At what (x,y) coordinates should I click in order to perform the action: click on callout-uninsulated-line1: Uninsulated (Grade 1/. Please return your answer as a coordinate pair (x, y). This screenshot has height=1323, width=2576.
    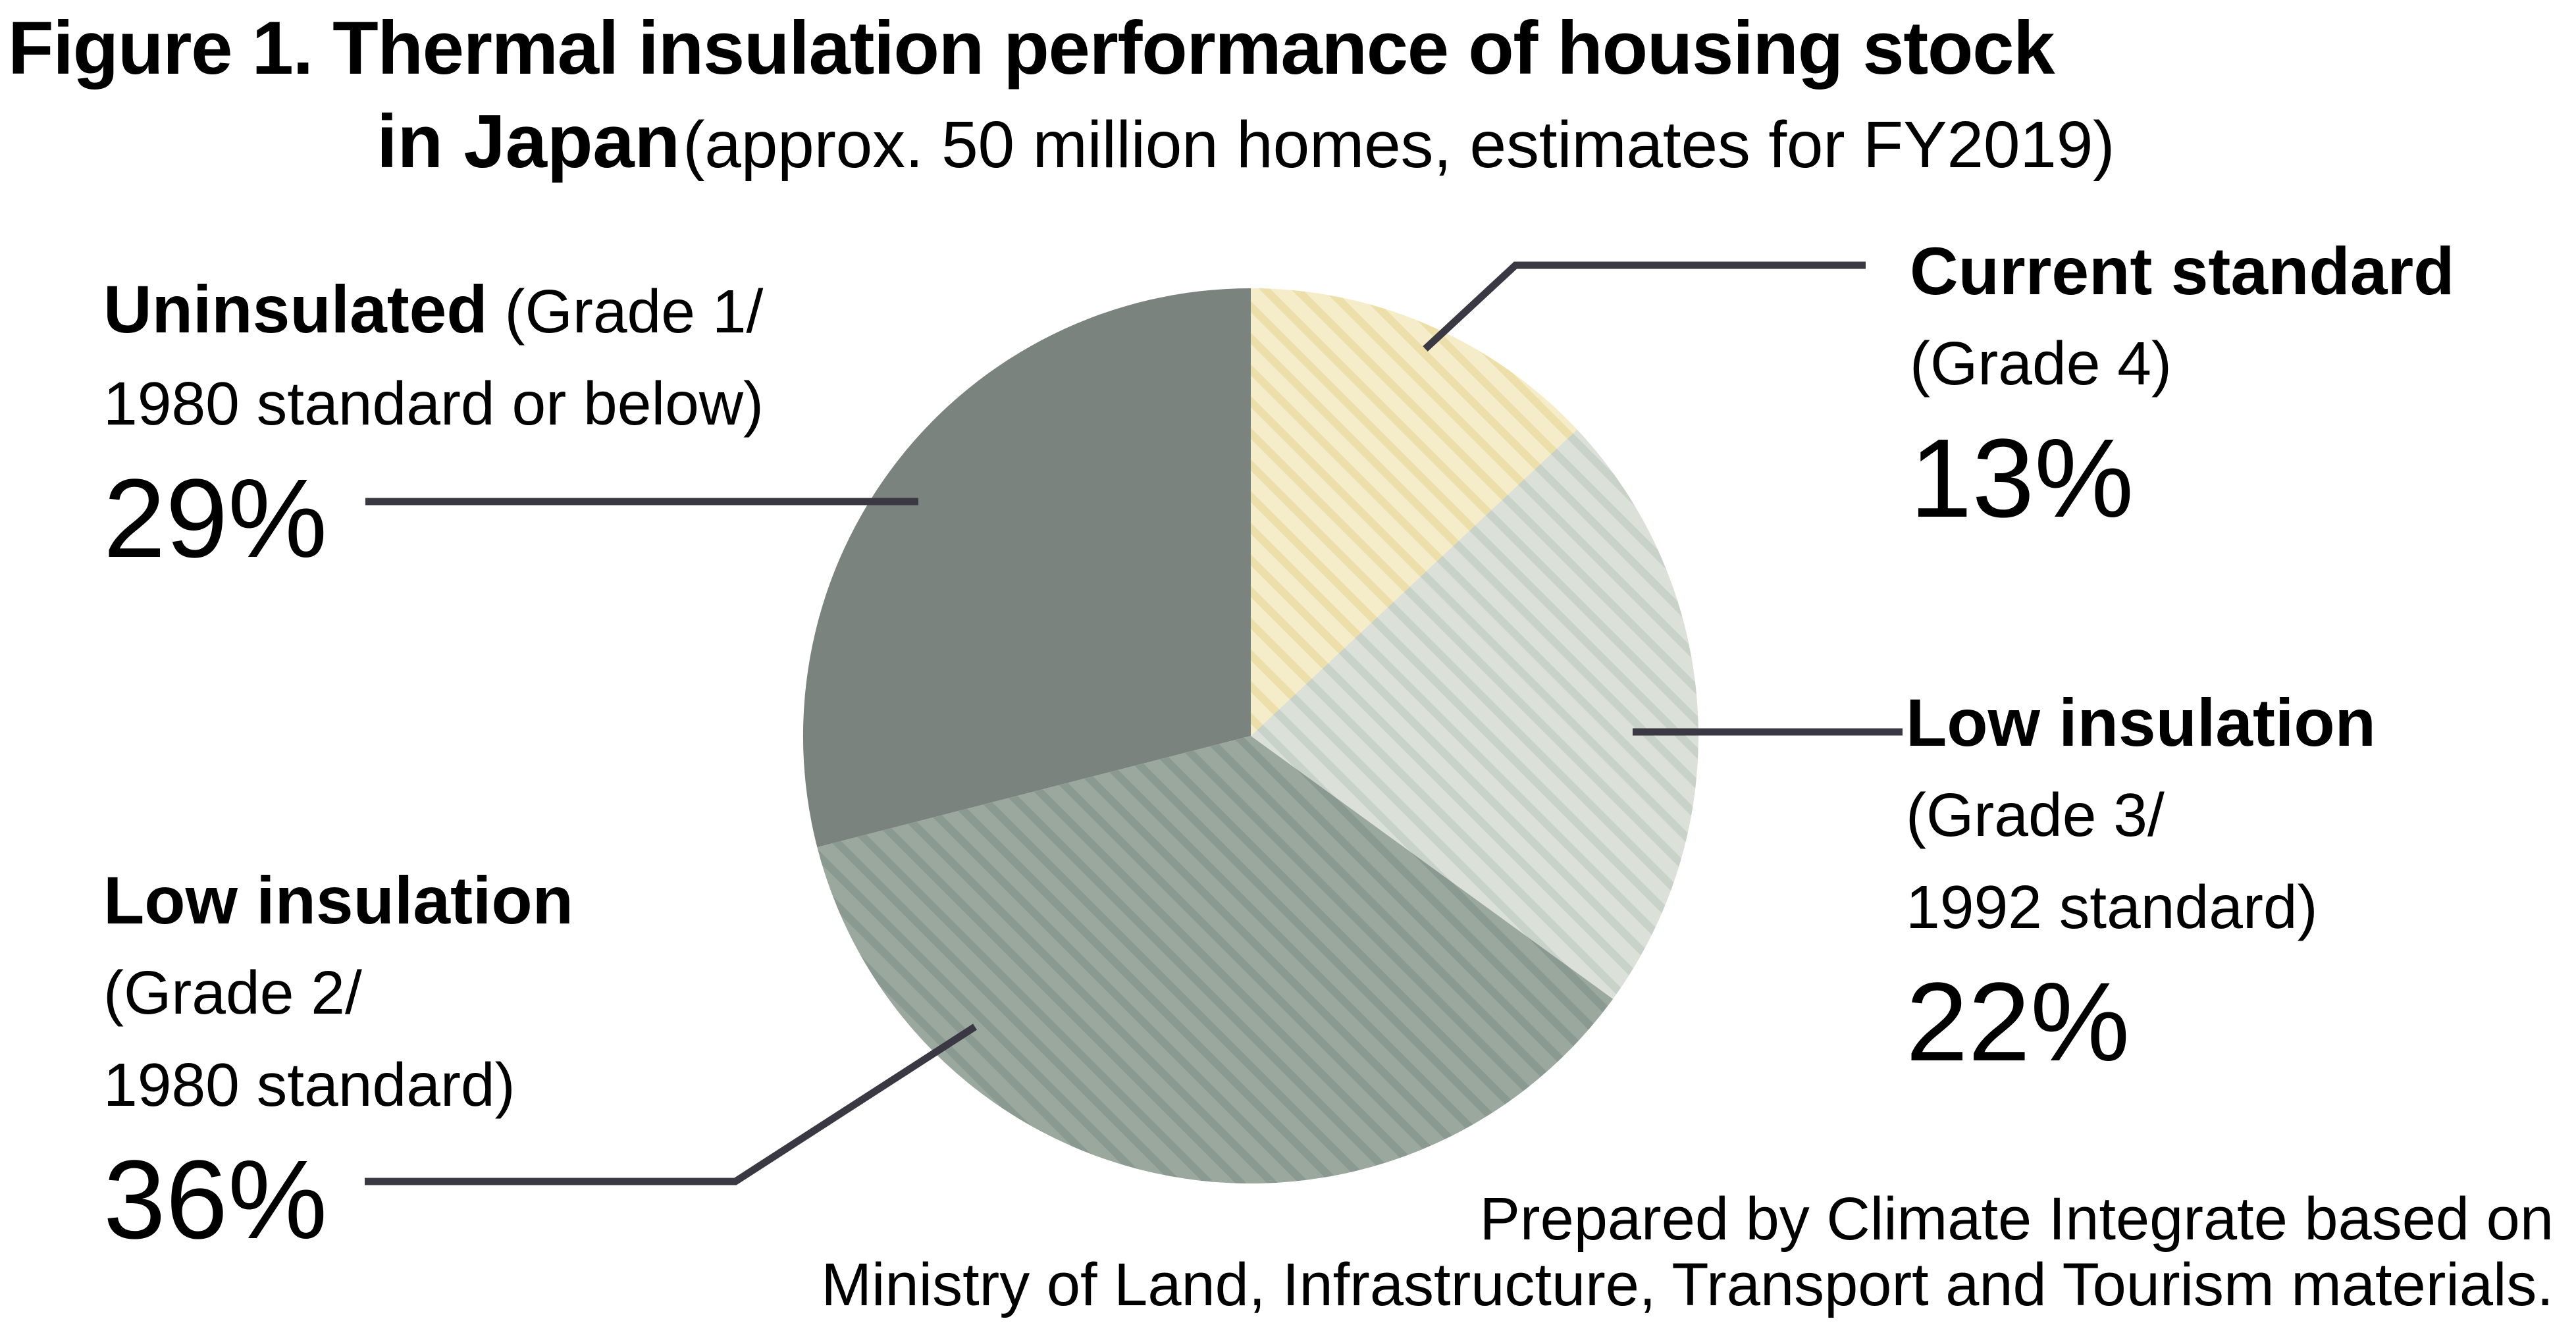
    Looking at the image, I should click on (433, 310).